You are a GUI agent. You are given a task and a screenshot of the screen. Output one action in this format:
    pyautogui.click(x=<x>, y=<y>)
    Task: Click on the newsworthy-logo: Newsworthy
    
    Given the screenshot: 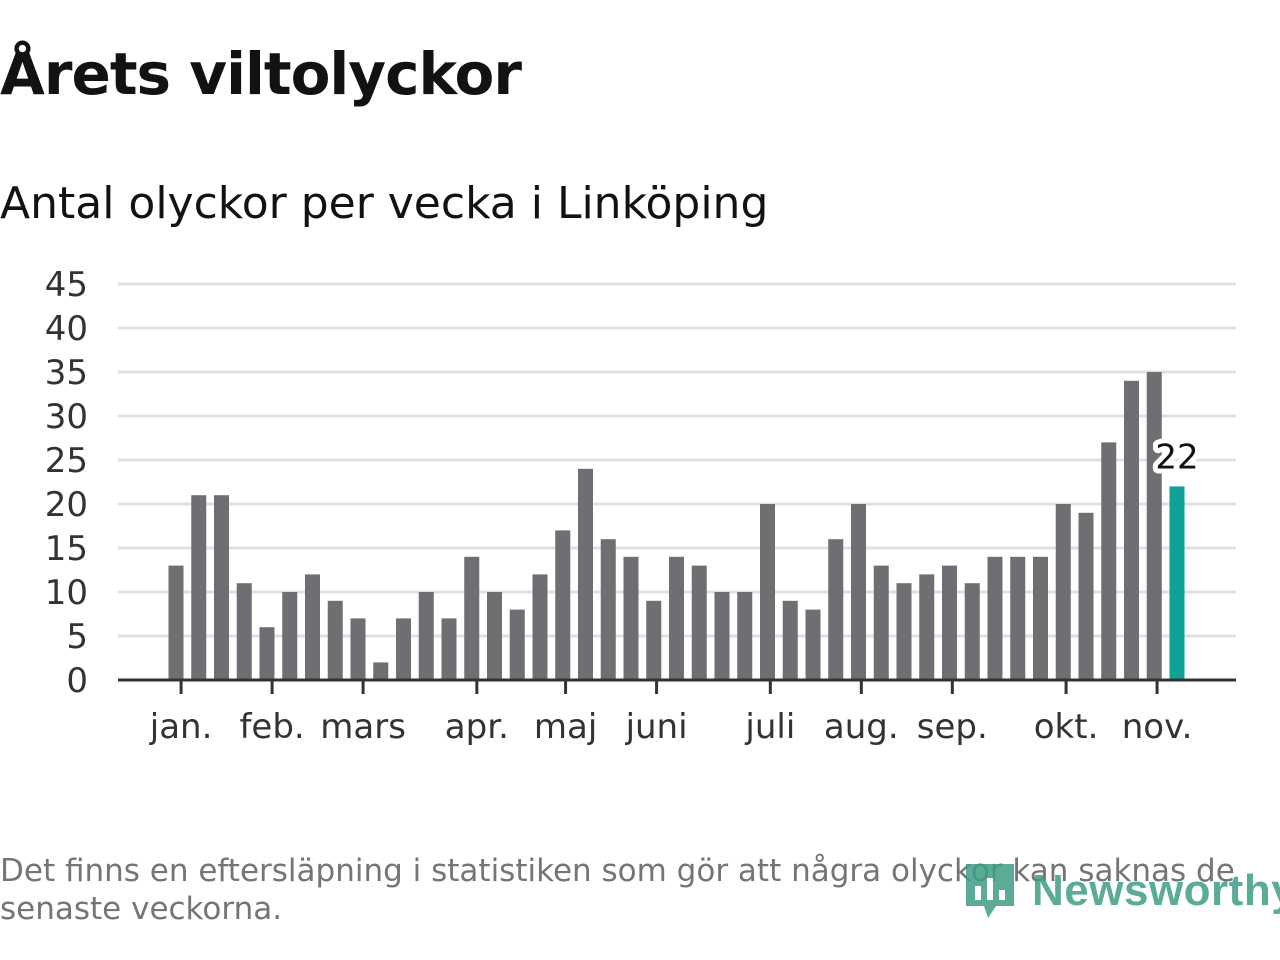 What is the action you would take?
    pyautogui.click(x=1121, y=891)
    